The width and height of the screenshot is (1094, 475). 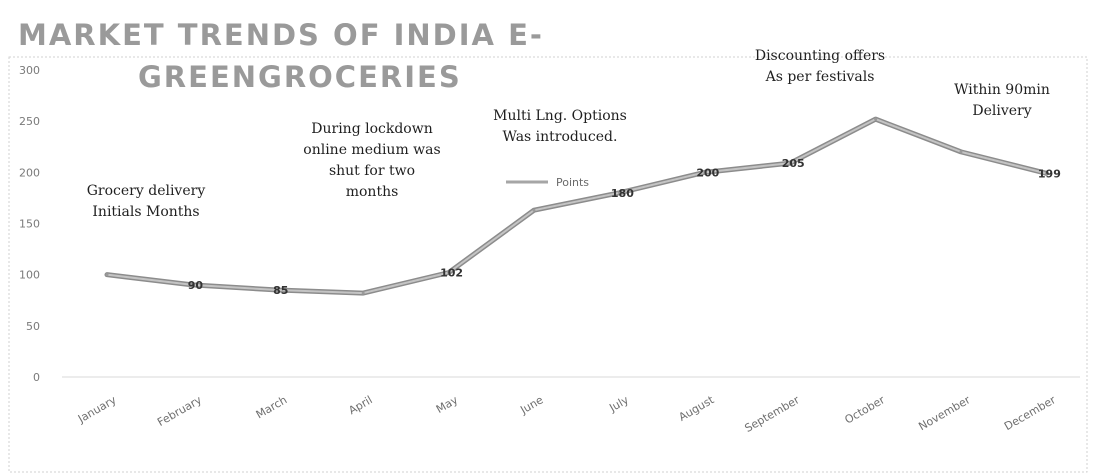 What do you see at coordinates (371, 150) in the screenshot?
I see `annotation-2-line-2: online medium was` at bounding box center [371, 150].